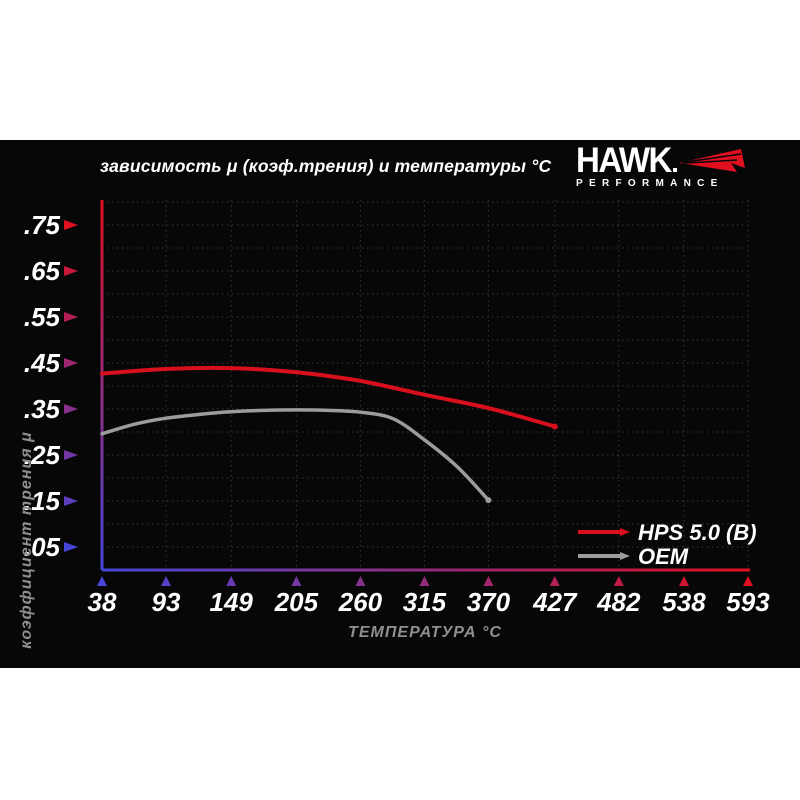 The width and height of the screenshot is (800, 800). Describe the element at coordinates (42, 547) in the screenshot. I see `y-tick-label: .05` at that location.